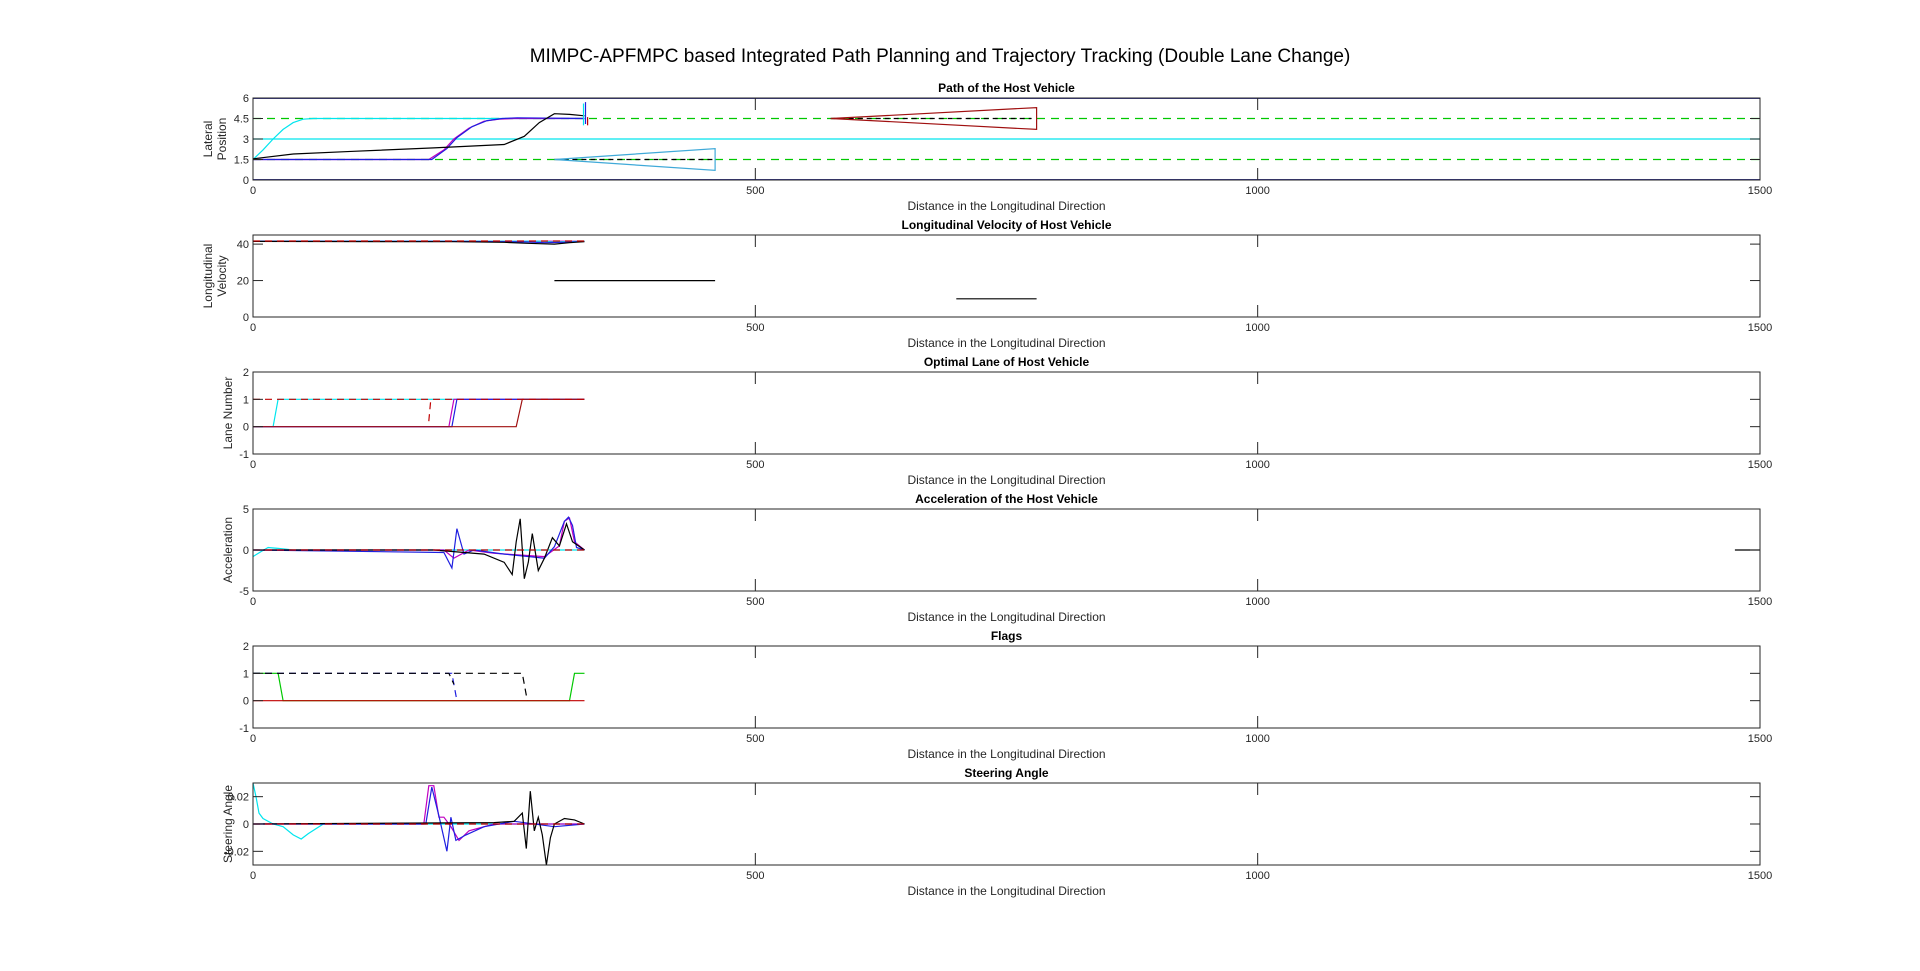  What do you see at coordinates (238, 798) in the screenshot?
I see `y-tick-label: 0.02` at bounding box center [238, 798].